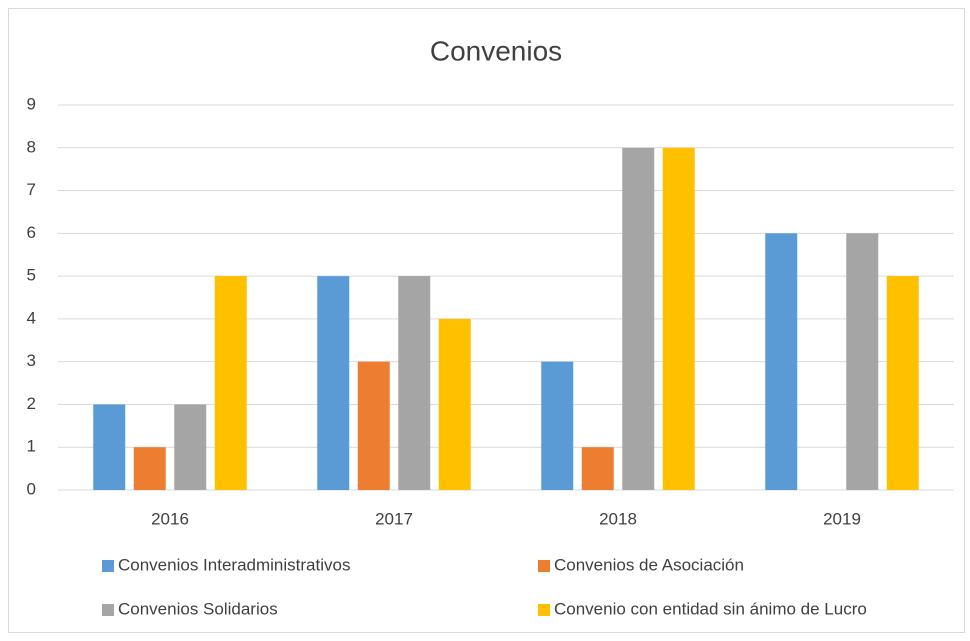  What do you see at coordinates (234, 564) in the screenshot?
I see `legend-label: Convenios Interadministrativos` at bounding box center [234, 564].